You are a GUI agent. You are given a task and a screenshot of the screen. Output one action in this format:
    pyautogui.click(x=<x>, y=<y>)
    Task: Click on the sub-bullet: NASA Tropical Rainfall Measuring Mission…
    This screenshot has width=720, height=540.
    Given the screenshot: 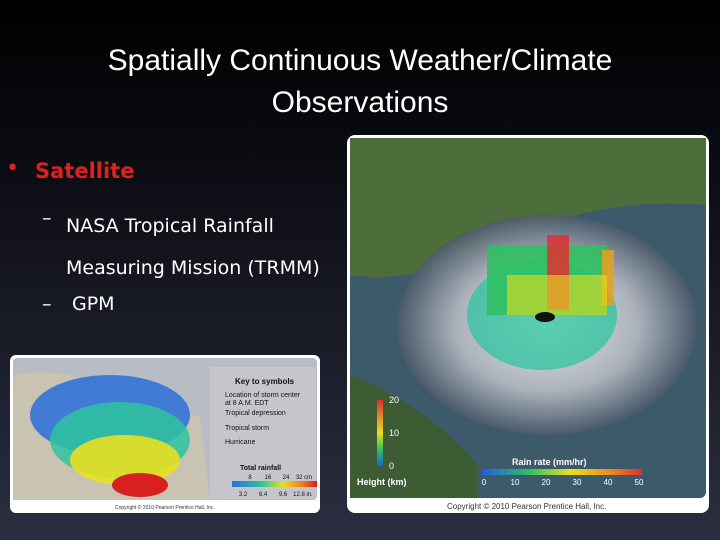 What is the action you would take?
    pyautogui.click(x=193, y=247)
    